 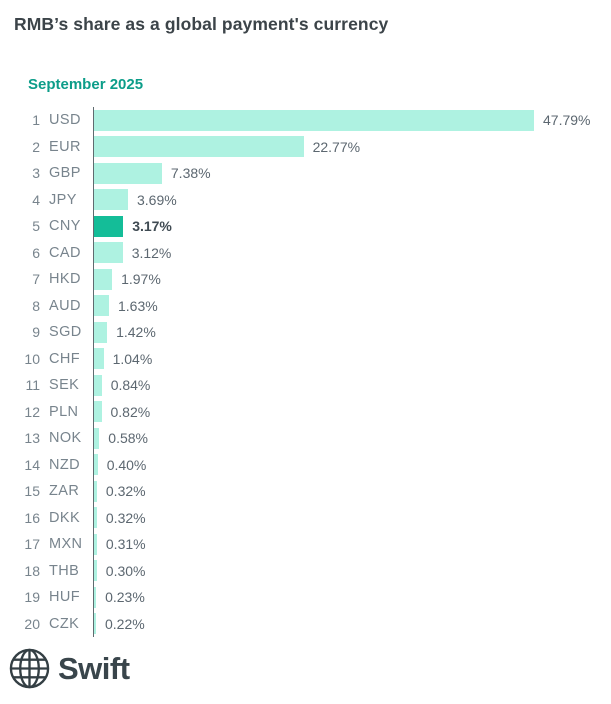 What do you see at coordinates (152, 226) in the screenshot?
I see `value-label: 3.17%` at bounding box center [152, 226].